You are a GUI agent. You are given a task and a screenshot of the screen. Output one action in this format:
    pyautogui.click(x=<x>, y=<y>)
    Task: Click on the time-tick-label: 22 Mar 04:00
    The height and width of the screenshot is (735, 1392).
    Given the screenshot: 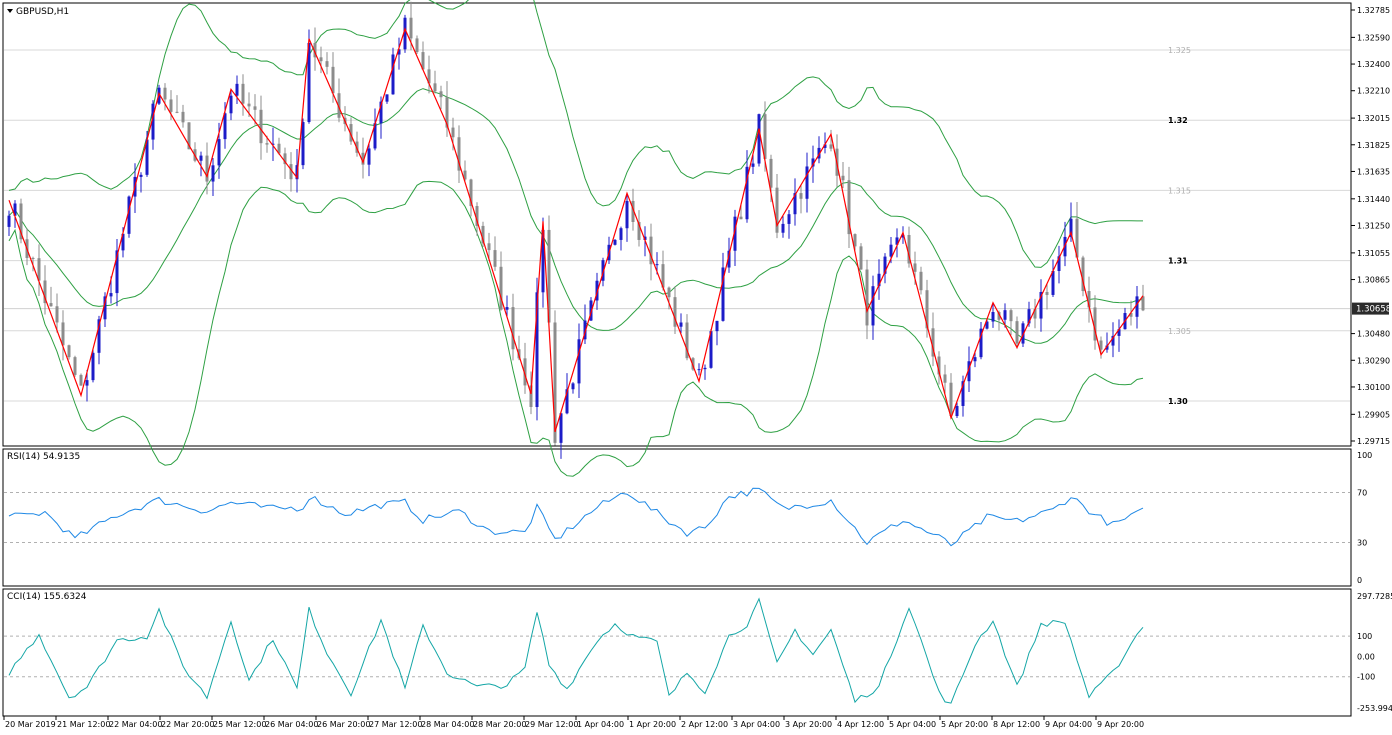 What is the action you would take?
    pyautogui.click(x=135, y=724)
    